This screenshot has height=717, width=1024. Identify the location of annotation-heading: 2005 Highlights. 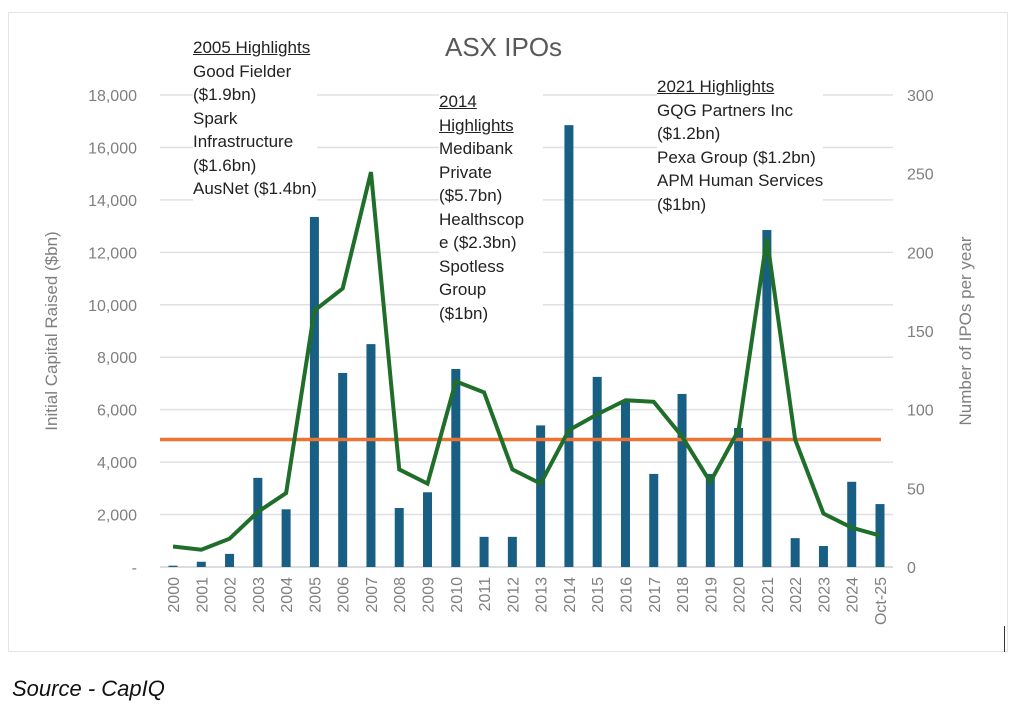
(252, 47).